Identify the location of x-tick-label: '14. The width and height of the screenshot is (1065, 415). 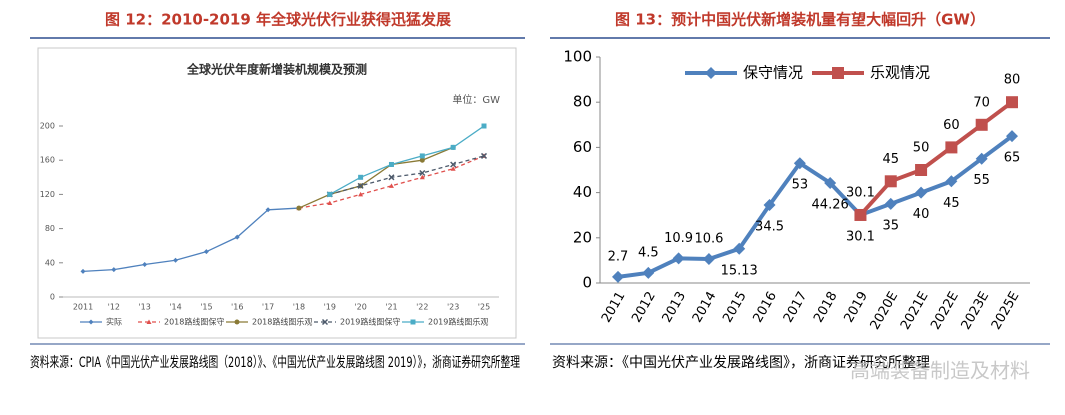
(175, 307).